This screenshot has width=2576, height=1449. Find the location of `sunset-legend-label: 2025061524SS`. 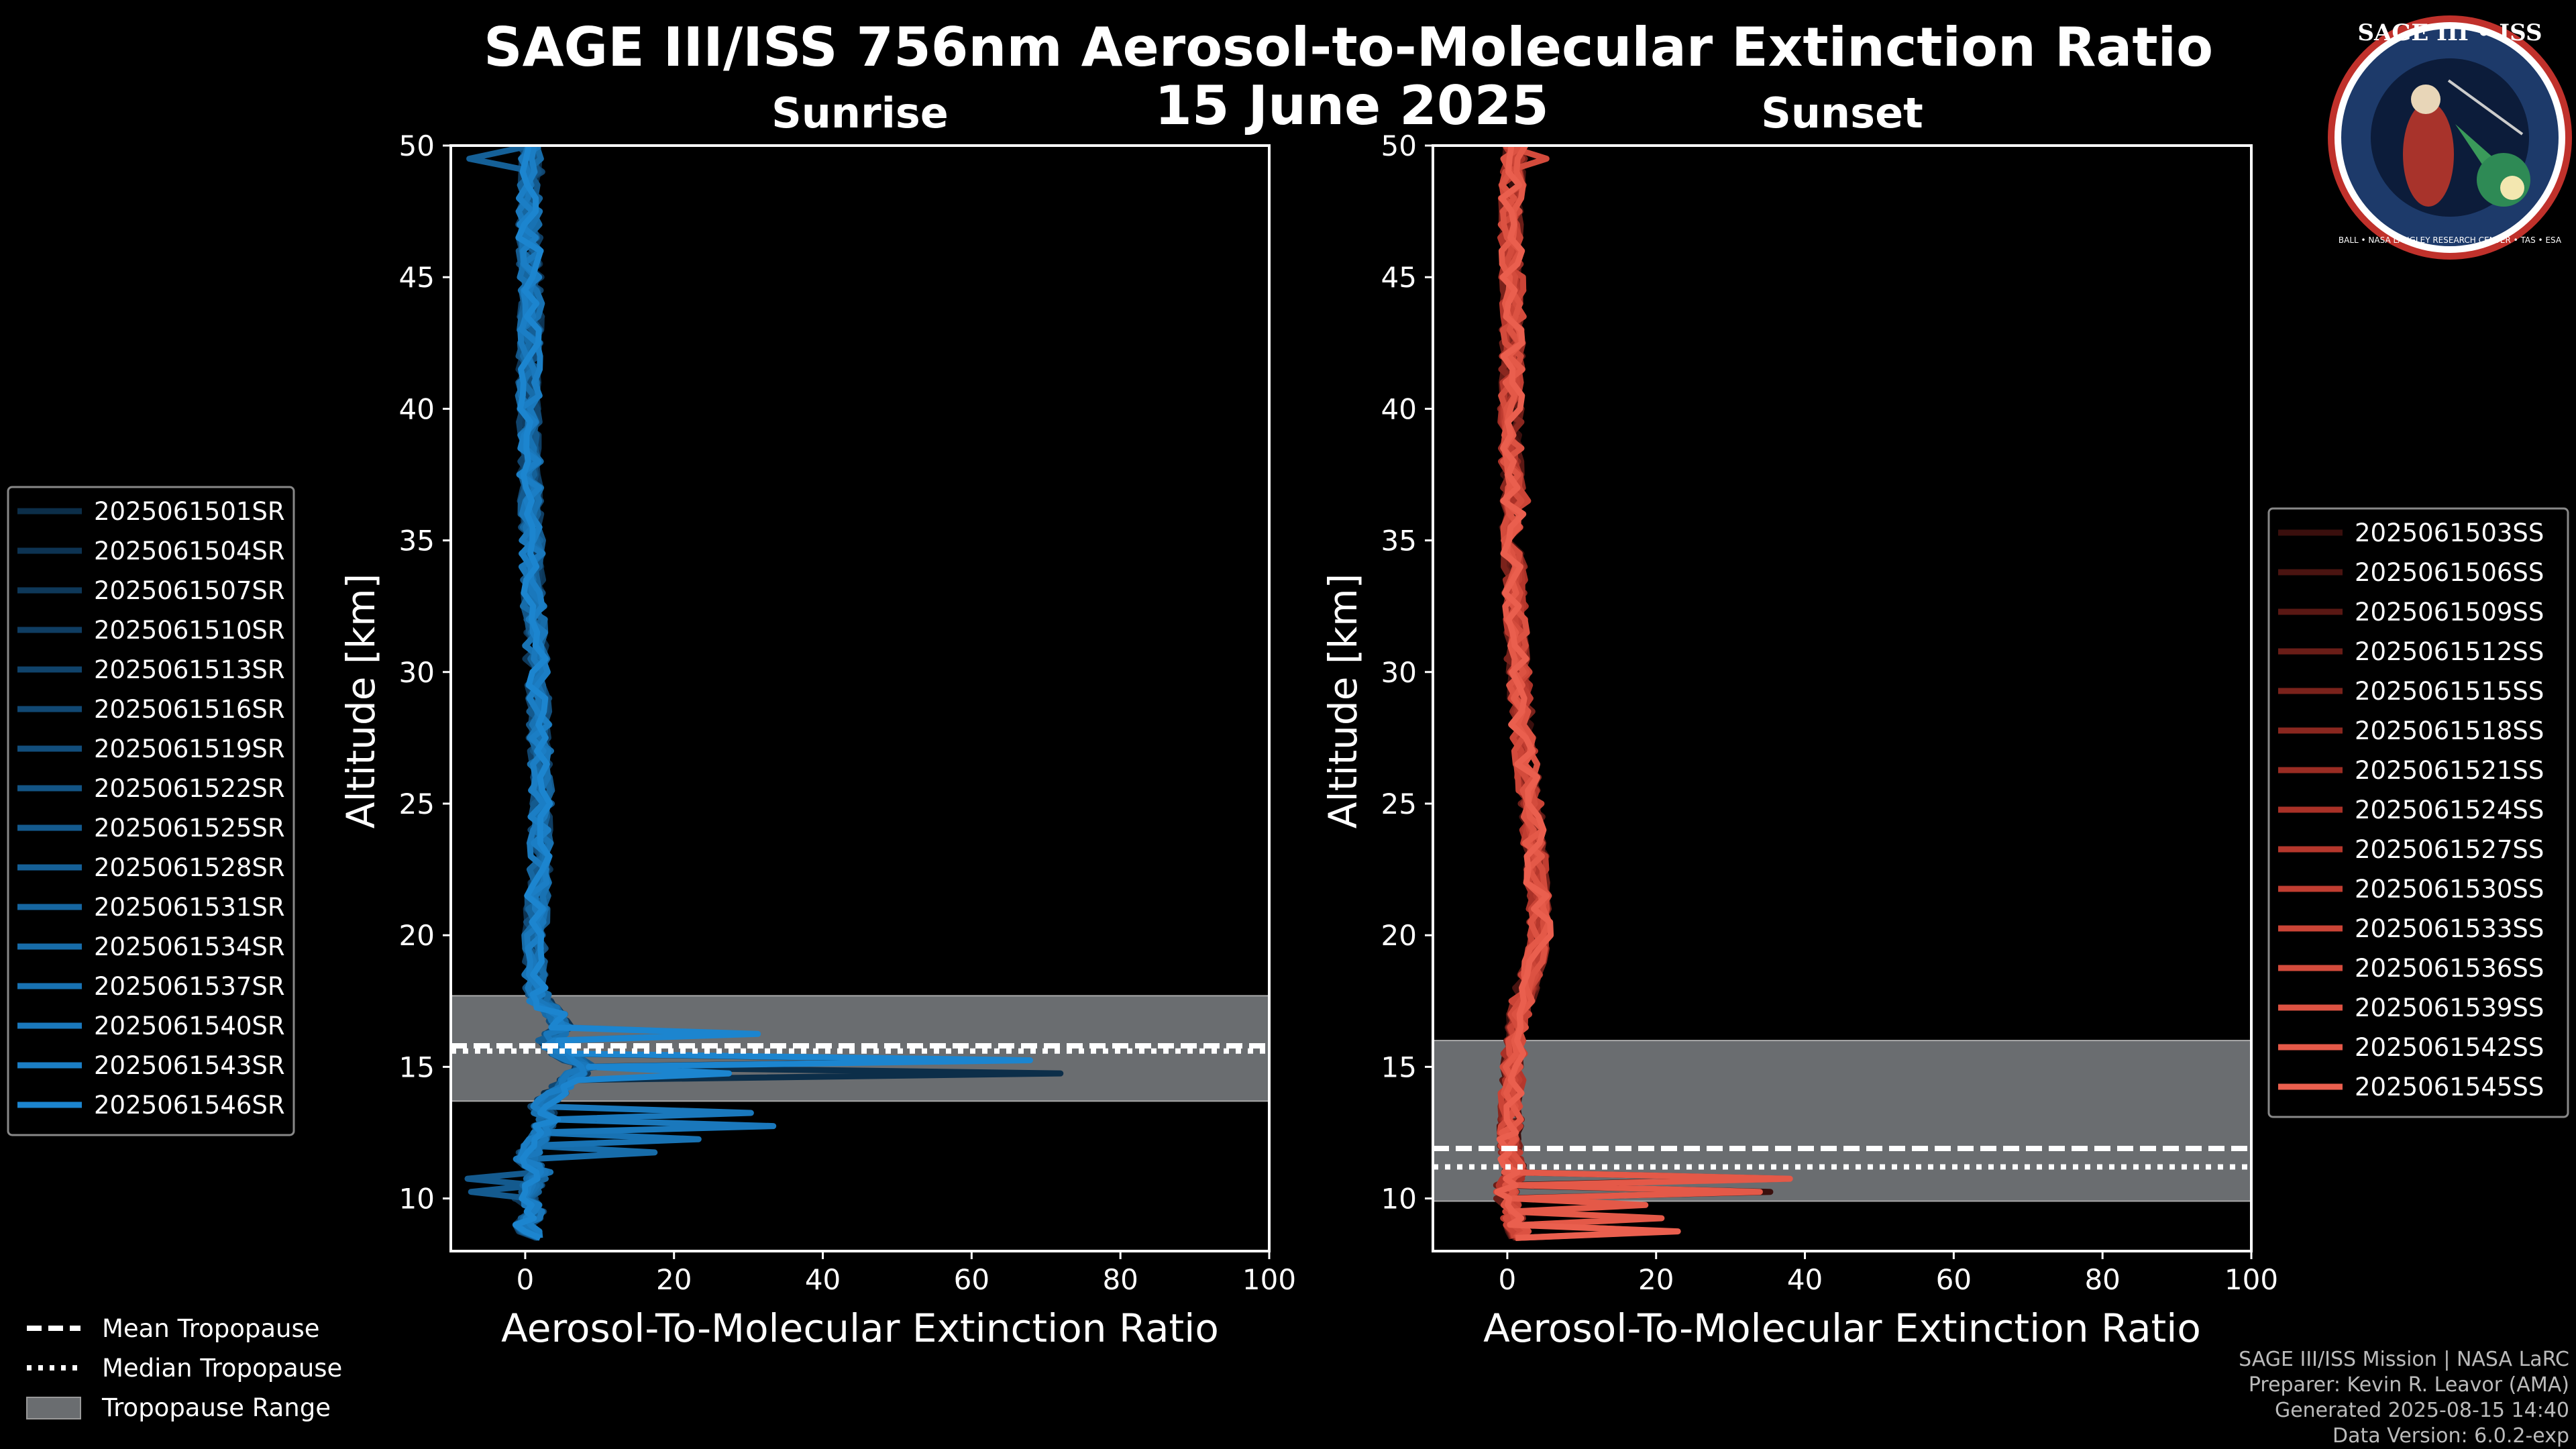

sunset-legend-label: 2025061524SS is located at coordinates (2449, 810).